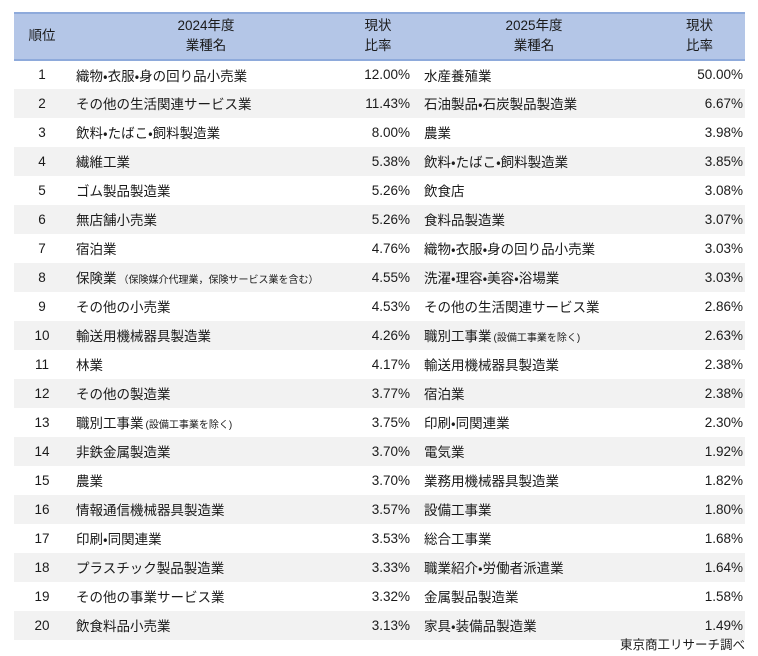 The height and width of the screenshot is (656, 758). Describe the element at coordinates (89, 365) in the screenshot. I see `industry-2024-cell: 林業` at that location.